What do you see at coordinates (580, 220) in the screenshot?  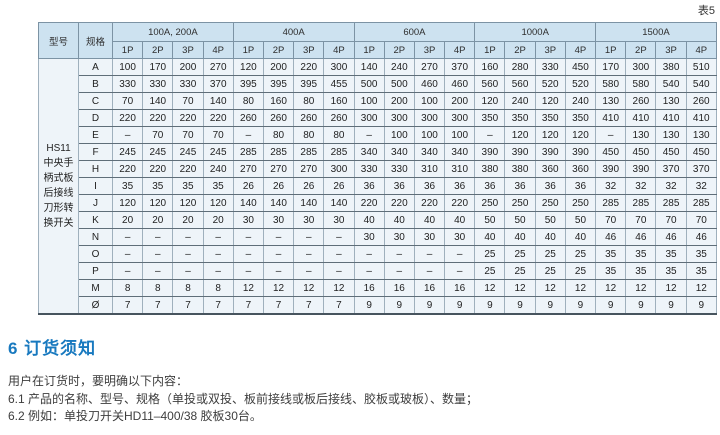 I see `dimension-value-cell: 50` at bounding box center [580, 220].